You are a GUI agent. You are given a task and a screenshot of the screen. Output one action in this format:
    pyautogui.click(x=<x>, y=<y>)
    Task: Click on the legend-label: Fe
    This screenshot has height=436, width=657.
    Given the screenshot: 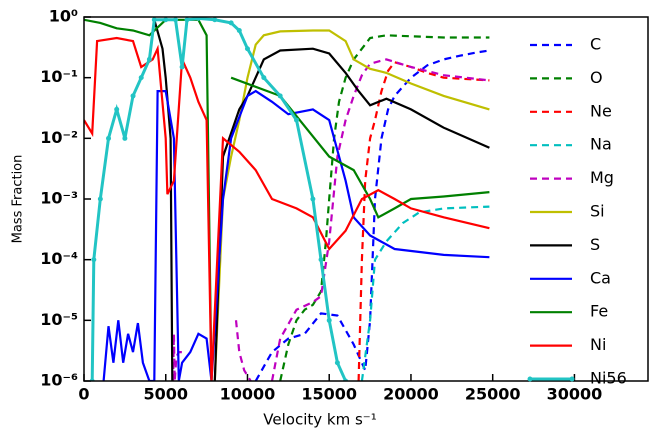 What is the action you would take?
    pyautogui.click(x=599, y=311)
    